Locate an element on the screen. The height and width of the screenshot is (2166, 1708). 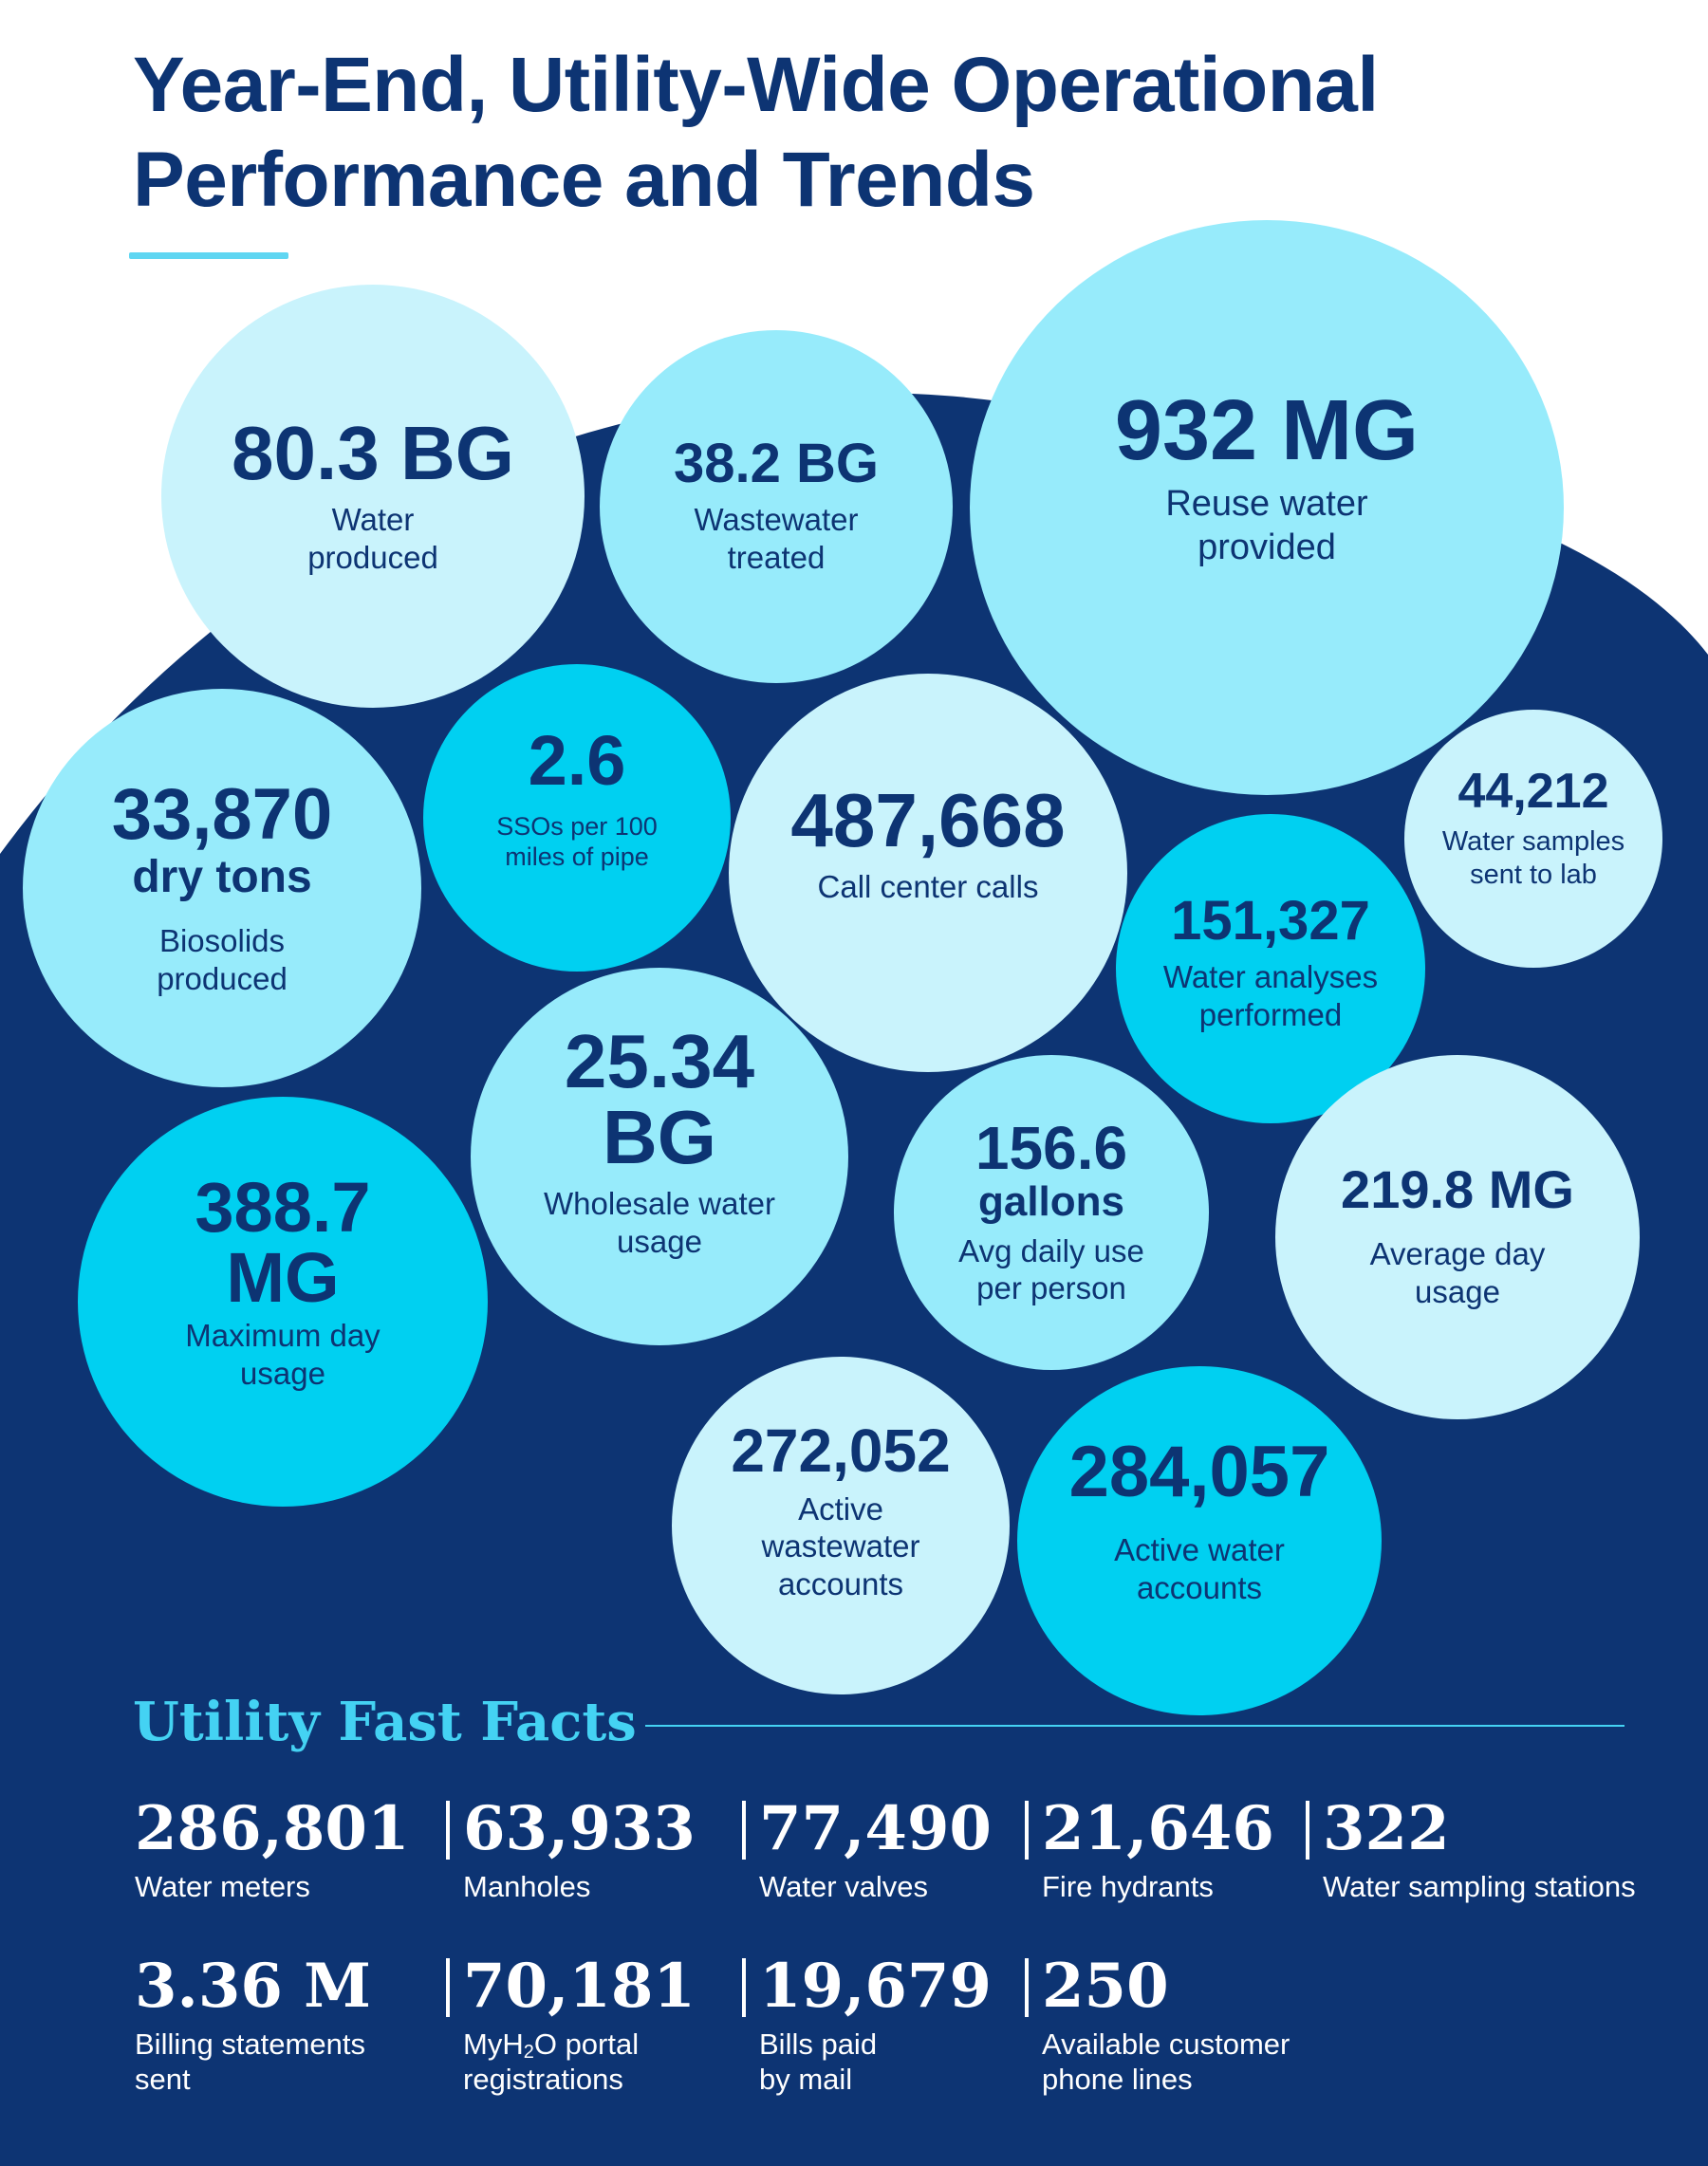
stat-bubble-water-analyses: 151,327 Water analyses performed is located at coordinates (1270, 968).